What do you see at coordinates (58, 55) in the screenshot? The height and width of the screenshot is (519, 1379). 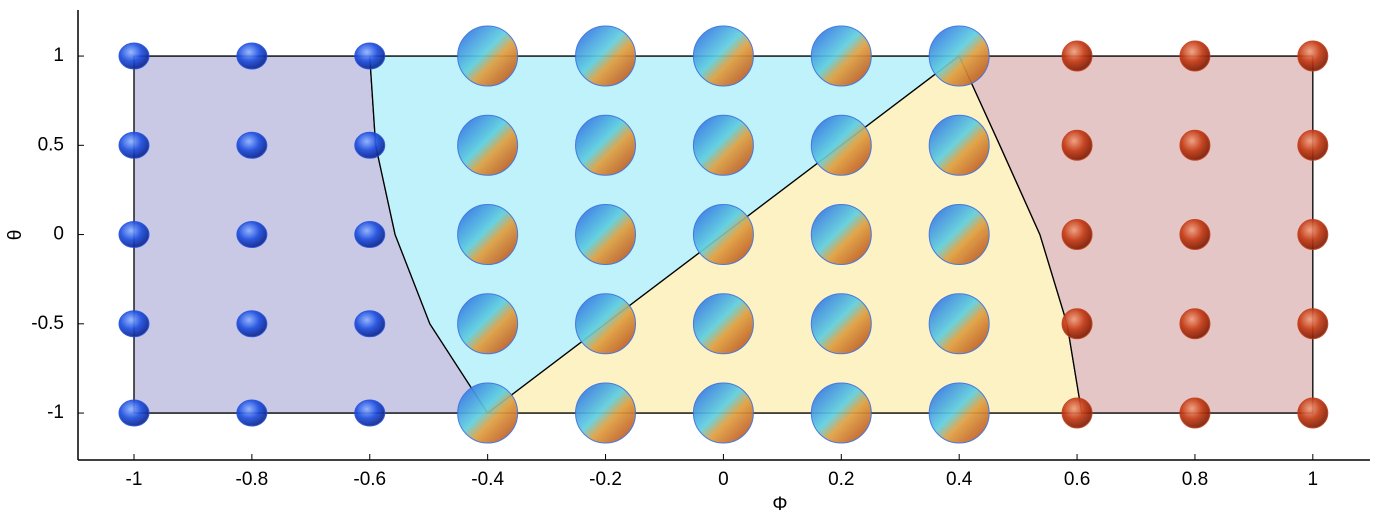 I see `y-tick-label: 1` at bounding box center [58, 55].